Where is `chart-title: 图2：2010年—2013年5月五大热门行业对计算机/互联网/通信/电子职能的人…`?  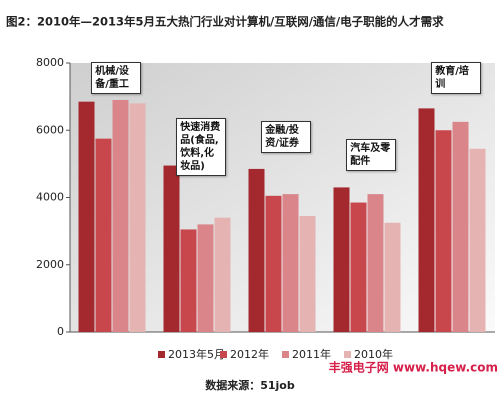
chart-title: 图2：2010年—2013年5月五大热门行业对计算机/互联网/通信/电子职能的人… is located at coordinates (225, 22).